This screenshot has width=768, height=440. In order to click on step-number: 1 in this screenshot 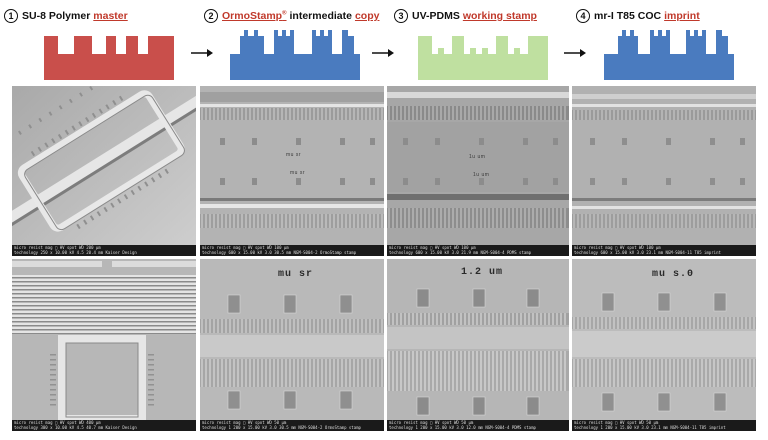, I will do `click(11, 16)`.